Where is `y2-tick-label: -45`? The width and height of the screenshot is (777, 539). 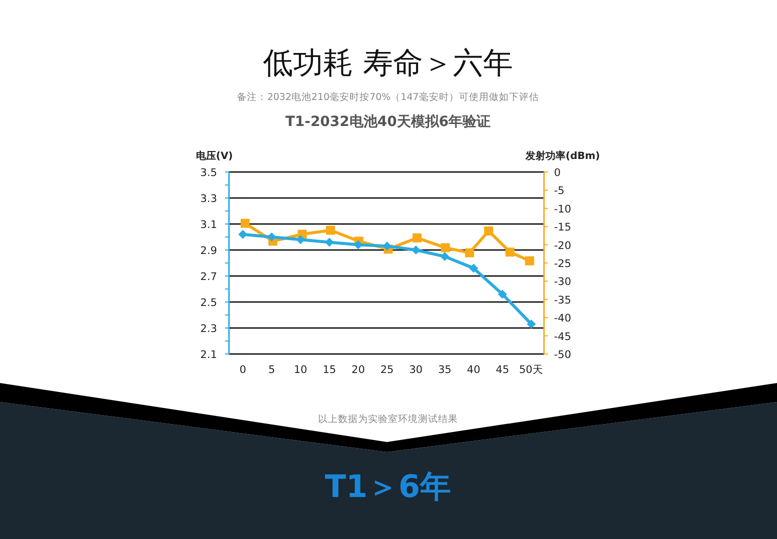
y2-tick-label: -45 is located at coordinates (563, 336).